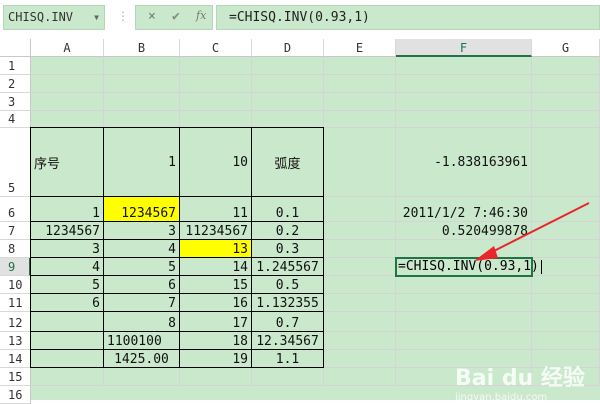 The image size is (600, 404). What do you see at coordinates (566, 341) in the screenshot?
I see `cell-G13` at bounding box center [566, 341].